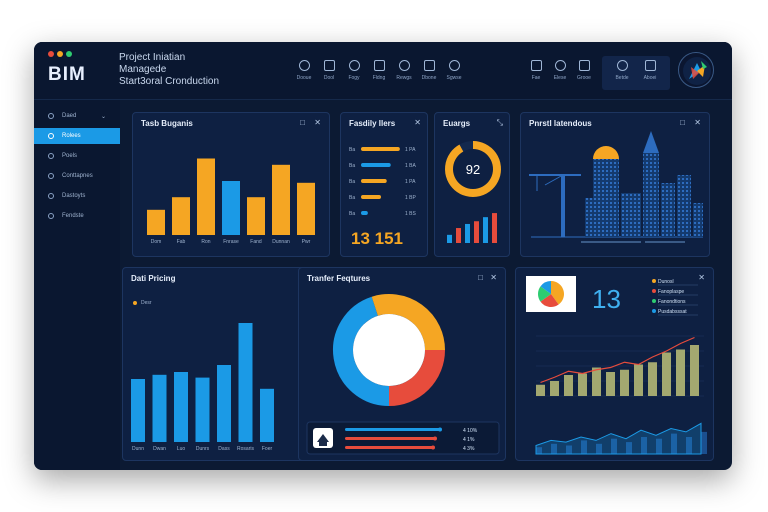  Describe the element at coordinates (77, 176) in the screenshot. I see `sidebar-item: Conttapnes` at that location.